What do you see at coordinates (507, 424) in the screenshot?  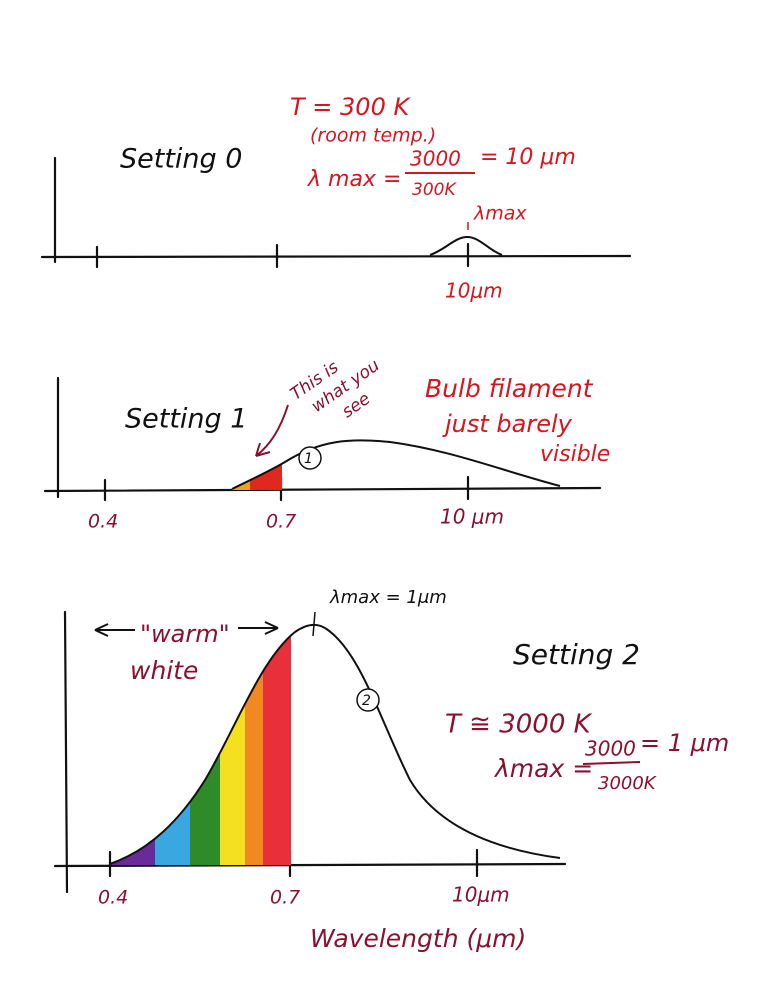 I see `remark-line: just barely` at bounding box center [507, 424].